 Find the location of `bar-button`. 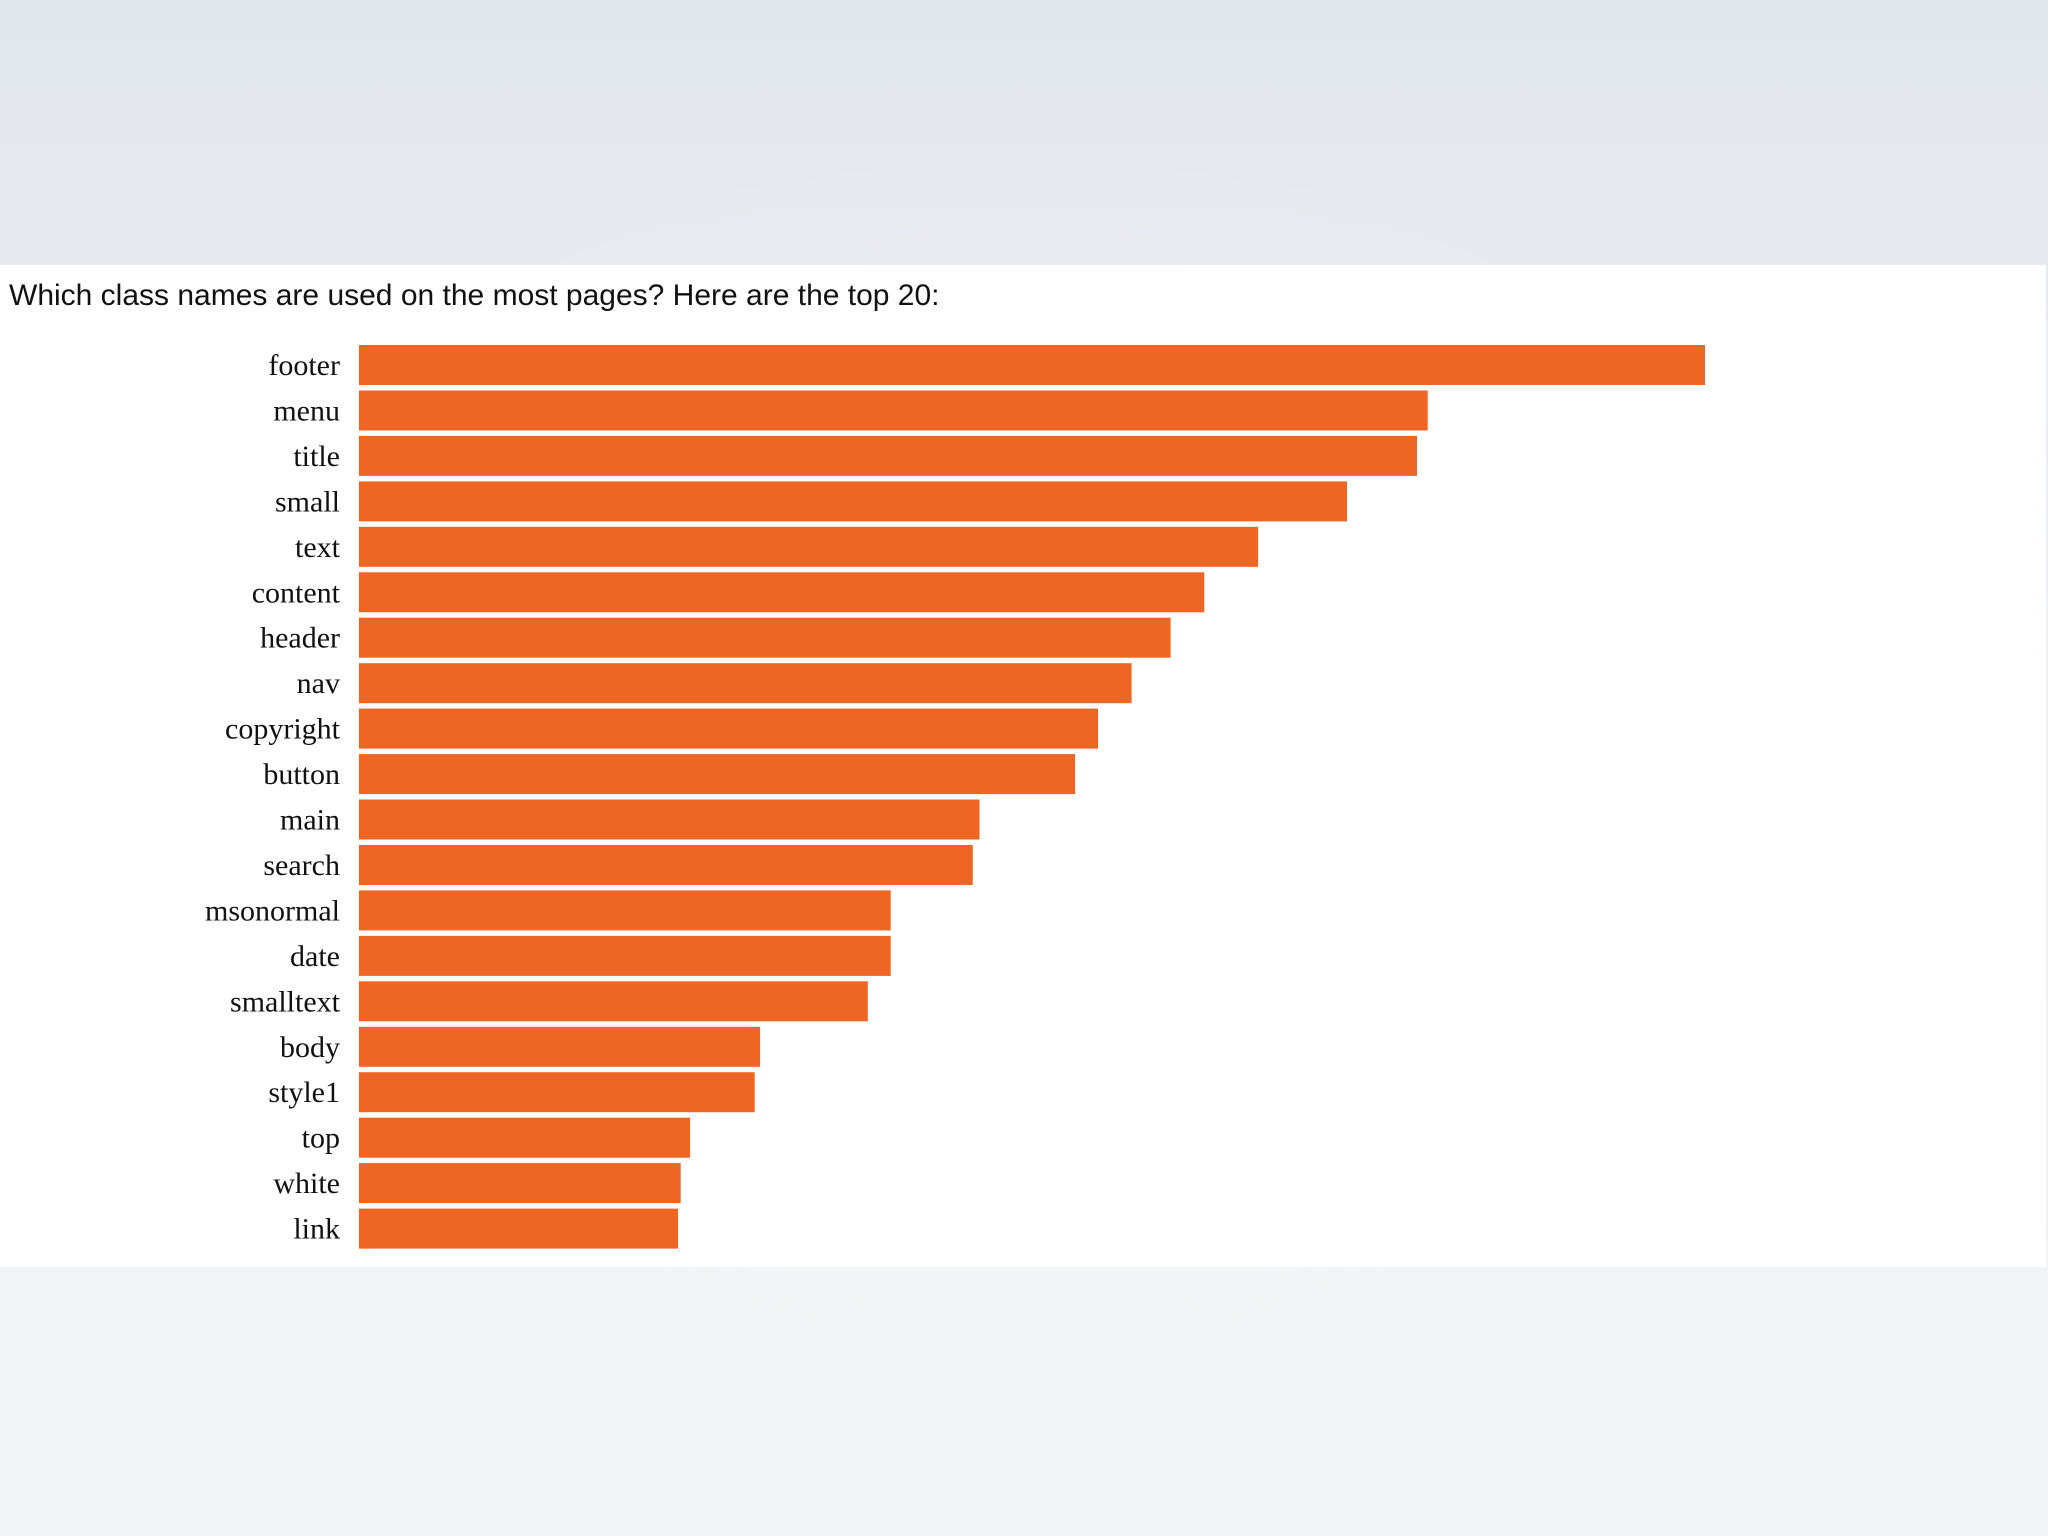

bar-button is located at coordinates (717, 774).